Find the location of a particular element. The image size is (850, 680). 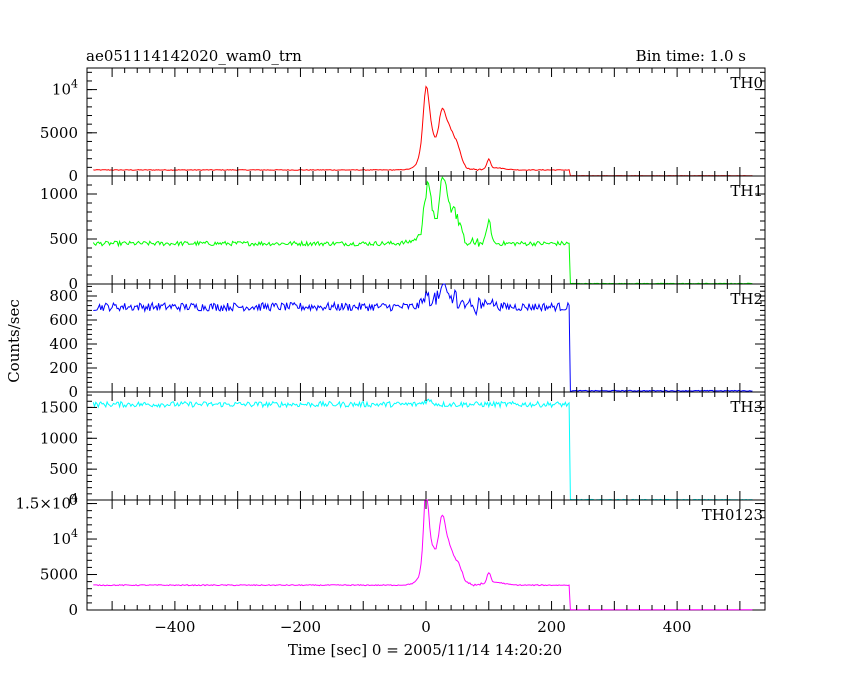

panel-label-th1: TH1 is located at coordinates (746, 191).